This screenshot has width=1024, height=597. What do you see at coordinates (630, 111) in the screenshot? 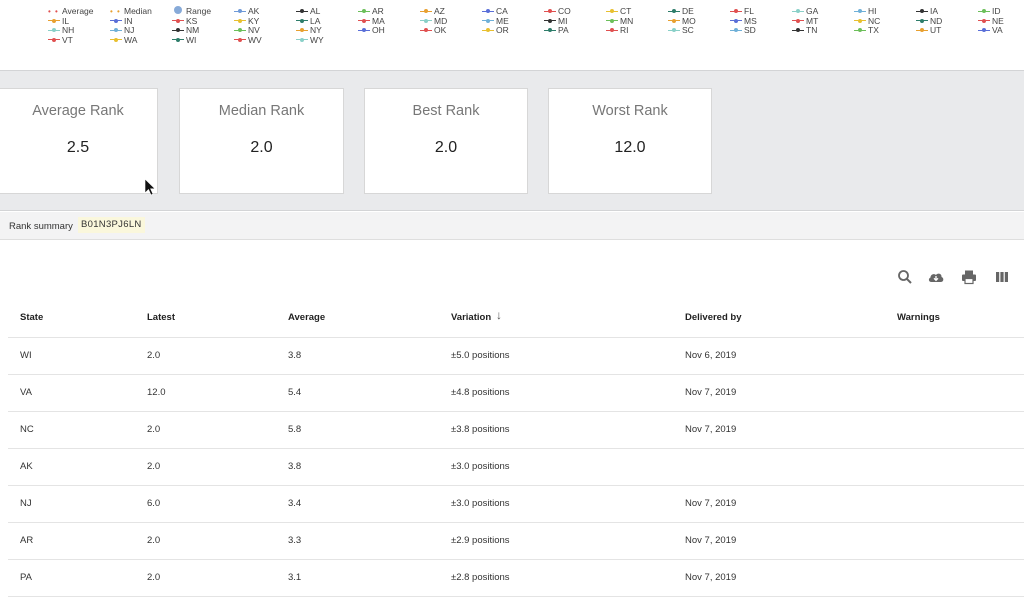
I see `card-title: Worst Rank` at bounding box center [630, 111].